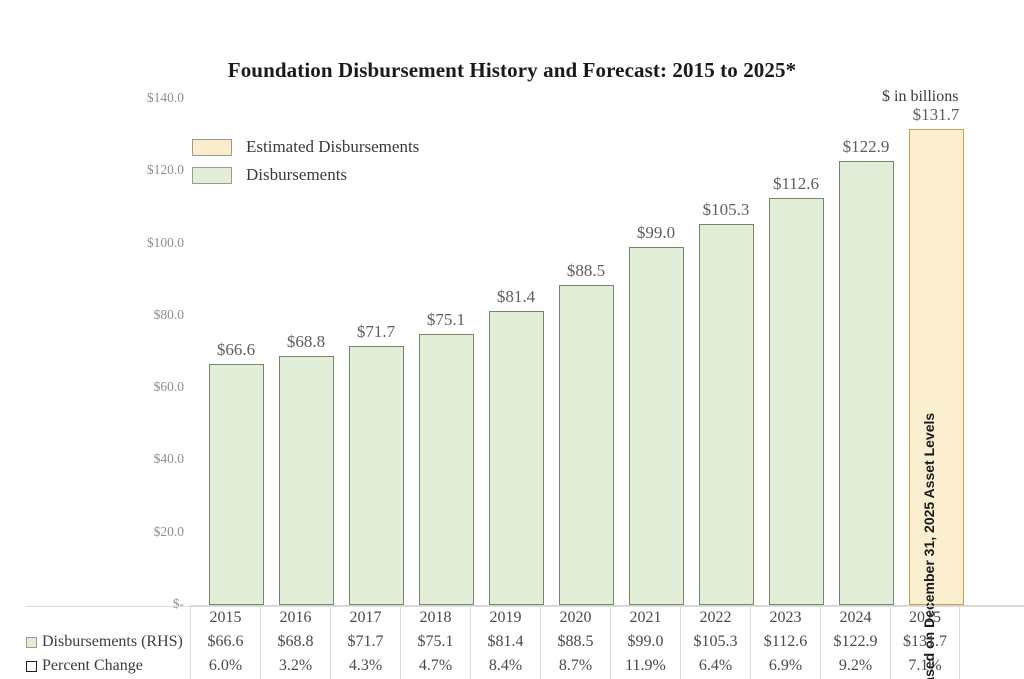 Image resolution: width=1024 pixels, height=679 pixels. Describe the element at coordinates (225, 665) in the screenshot. I see `table-cell-percent-change: 6.0%` at that location.